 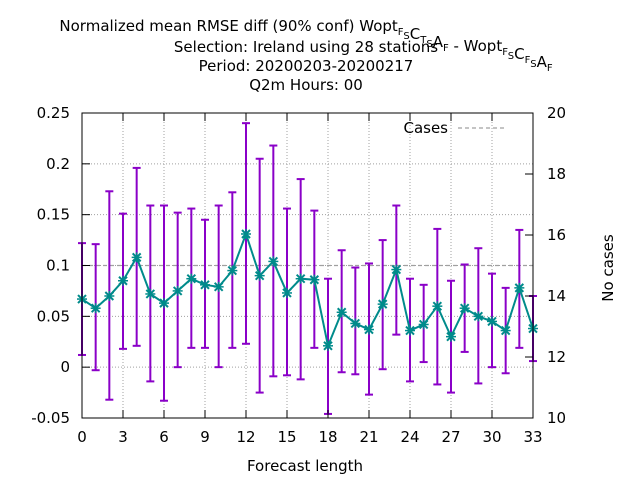 I want to click on x-tick-label: 27, so click(x=450, y=437).